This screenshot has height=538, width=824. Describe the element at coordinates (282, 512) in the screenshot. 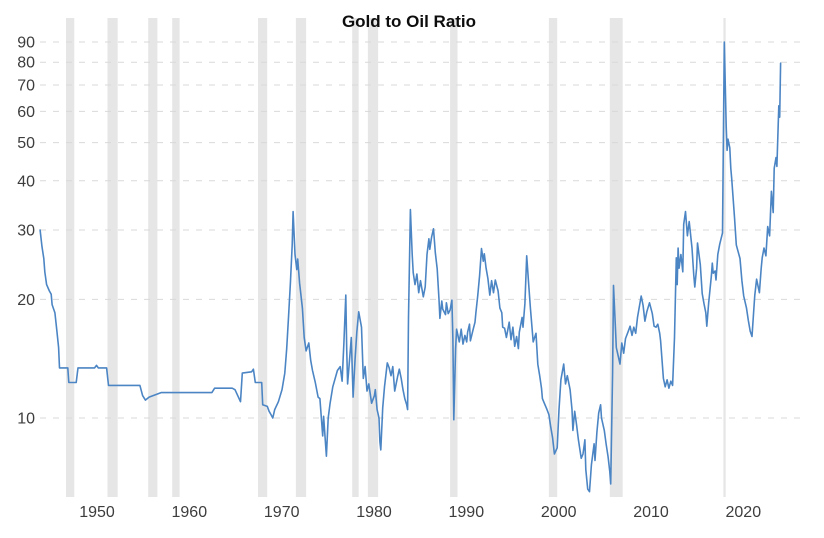

I see `x-axis-label: 1970` at that location.